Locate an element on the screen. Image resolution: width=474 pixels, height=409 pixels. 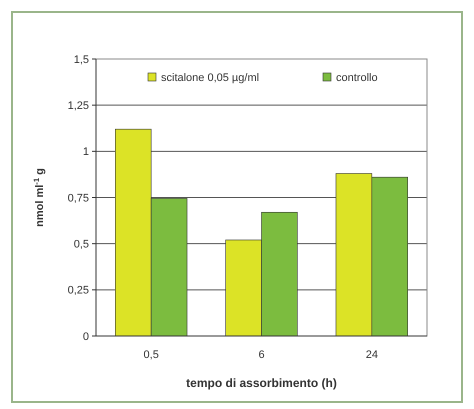
y-tick-label: 0,75 is located at coordinates (78, 198).